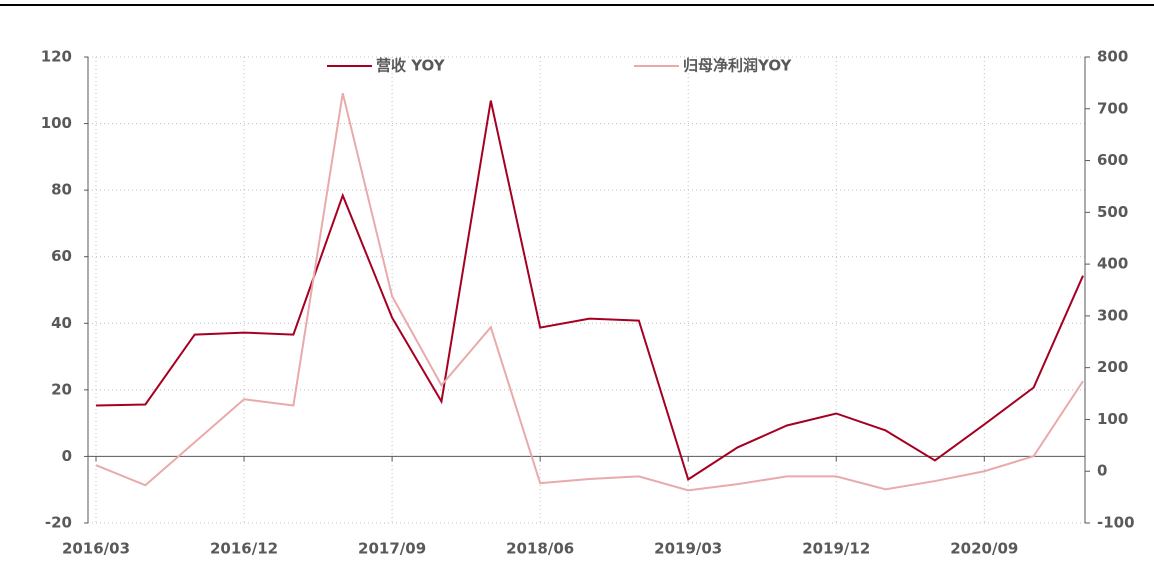  I want to click on y-tick-label: 80, so click(61, 190).